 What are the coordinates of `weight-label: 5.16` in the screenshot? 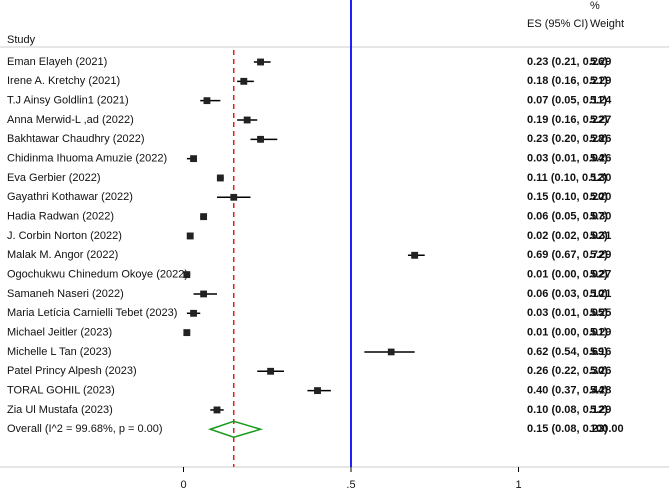 It's located at (600, 352).